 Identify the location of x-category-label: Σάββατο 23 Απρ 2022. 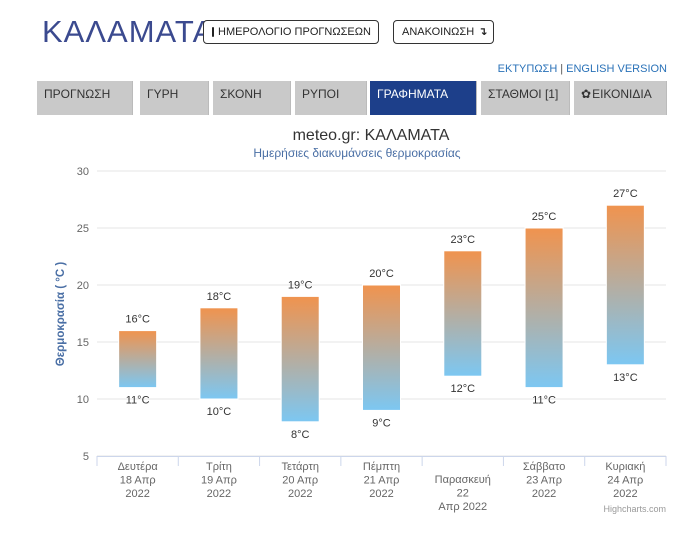
(544, 480).